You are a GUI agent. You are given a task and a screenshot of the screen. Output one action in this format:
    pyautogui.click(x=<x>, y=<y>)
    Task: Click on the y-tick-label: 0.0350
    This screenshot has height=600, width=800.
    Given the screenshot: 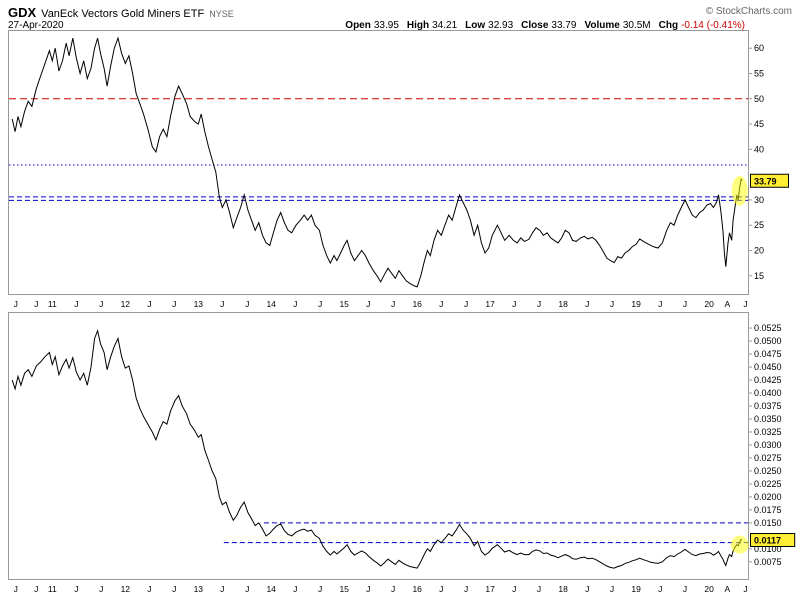 What is the action you would take?
    pyautogui.click(x=768, y=419)
    